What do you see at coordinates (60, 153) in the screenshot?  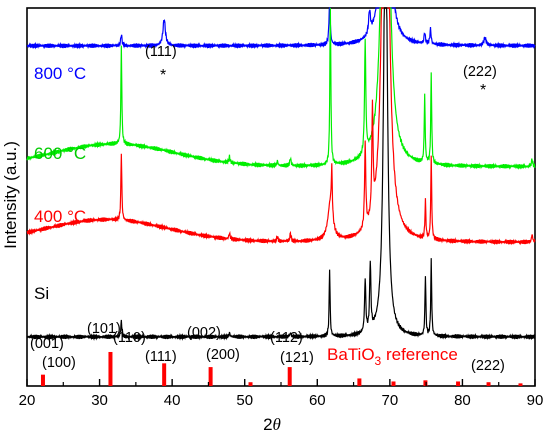 I see `series-label-600c: 600 °C` at bounding box center [60, 153].